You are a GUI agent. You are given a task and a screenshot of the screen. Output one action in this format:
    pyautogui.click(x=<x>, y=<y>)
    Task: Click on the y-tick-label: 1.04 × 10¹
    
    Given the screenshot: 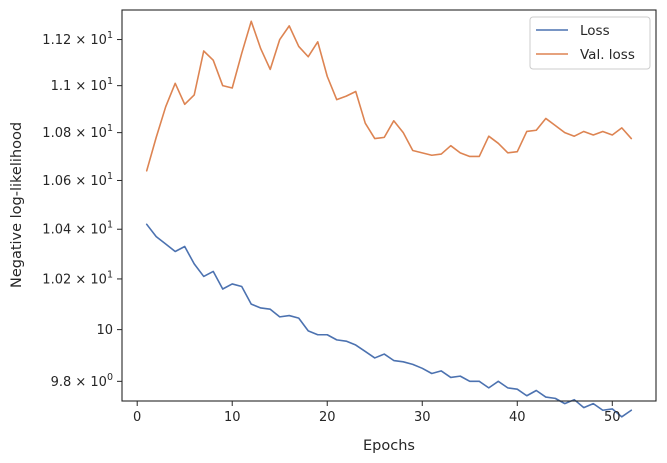 What is the action you would take?
    pyautogui.click(x=77, y=229)
    